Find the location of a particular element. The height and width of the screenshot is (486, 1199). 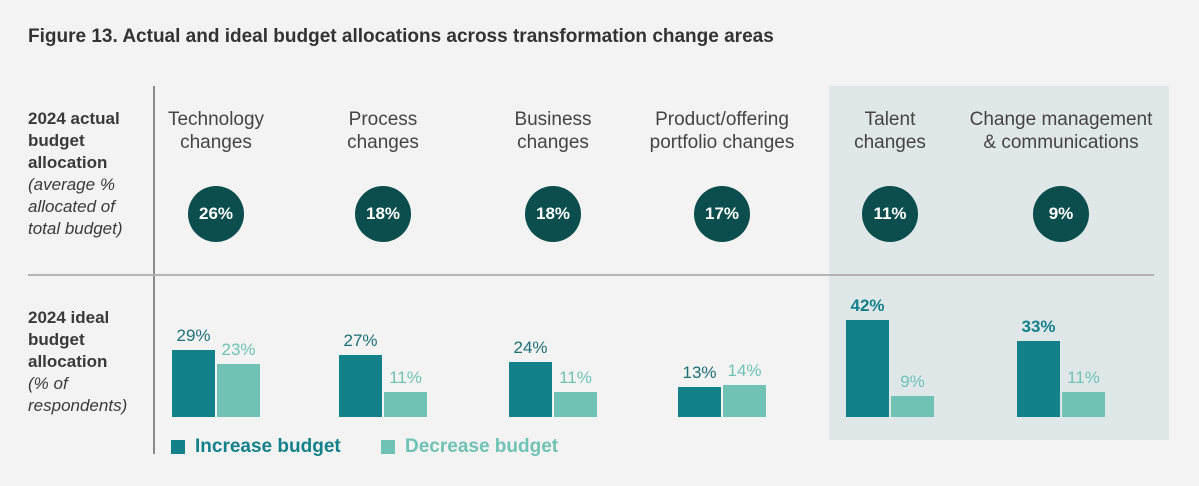

actual-allocation-circle: 11% is located at coordinates (890, 214).